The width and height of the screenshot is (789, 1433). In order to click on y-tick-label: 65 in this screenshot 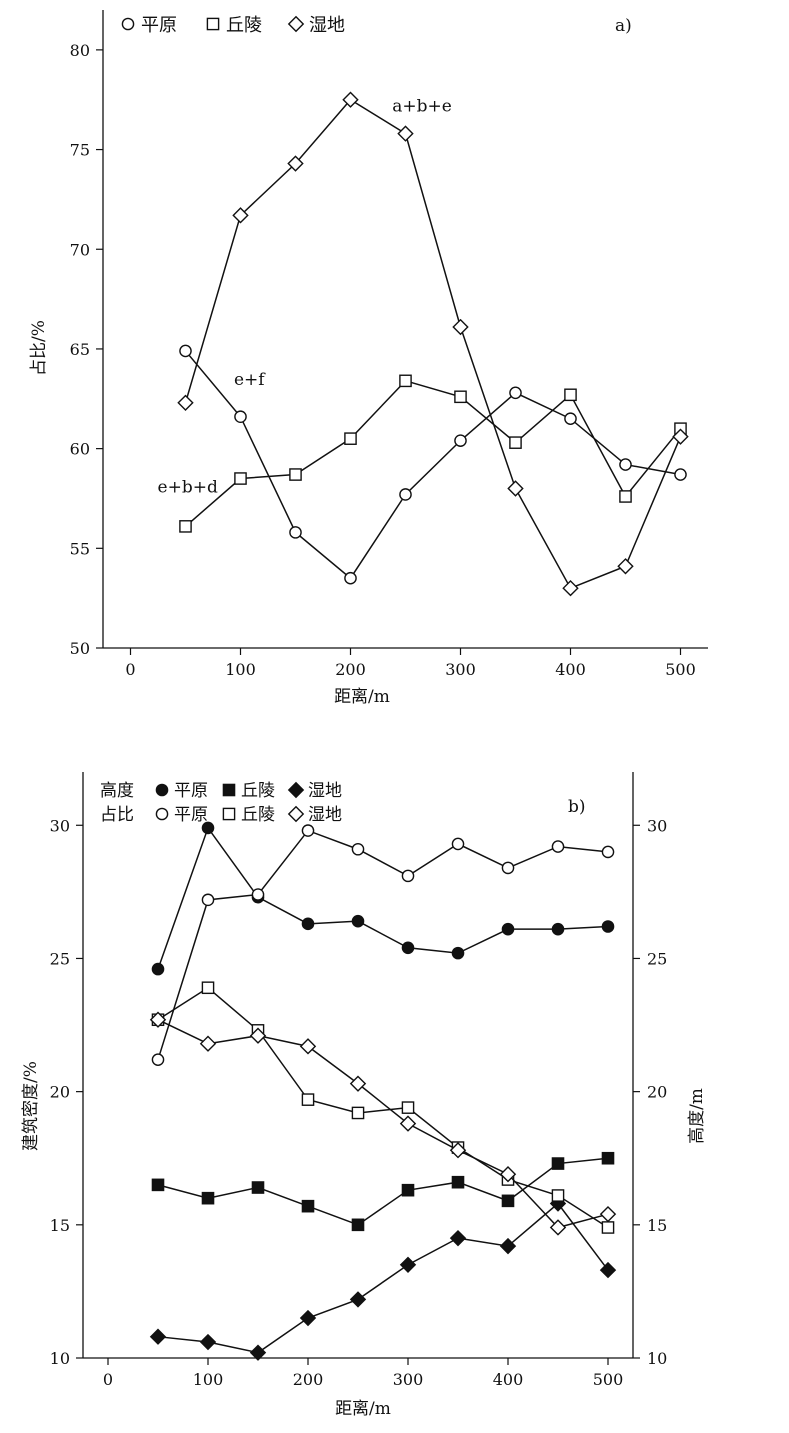, I will do `click(80, 349)`.